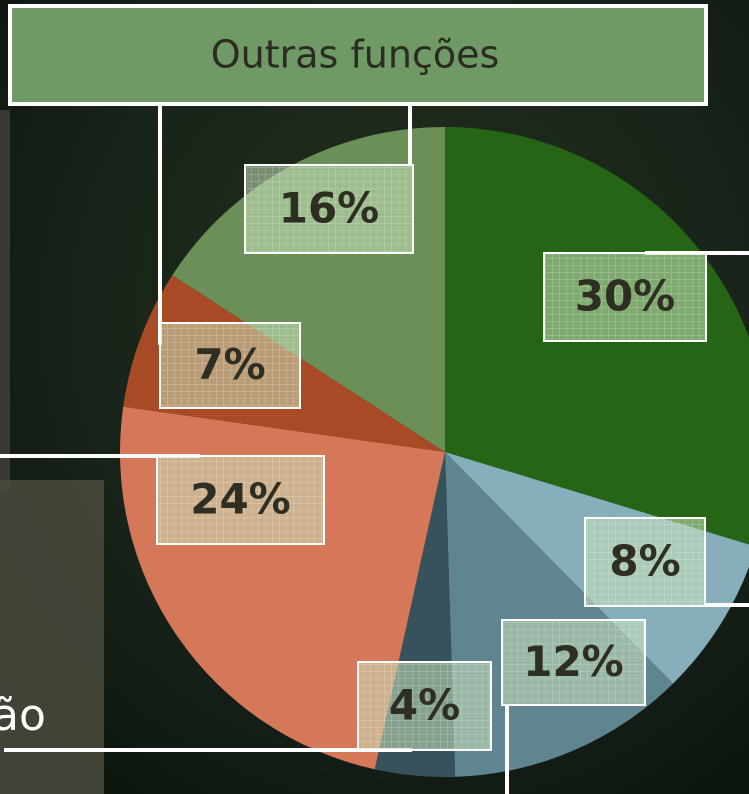 This screenshot has height=794, width=749. I want to click on category-label: Outras funções, so click(355, 55).